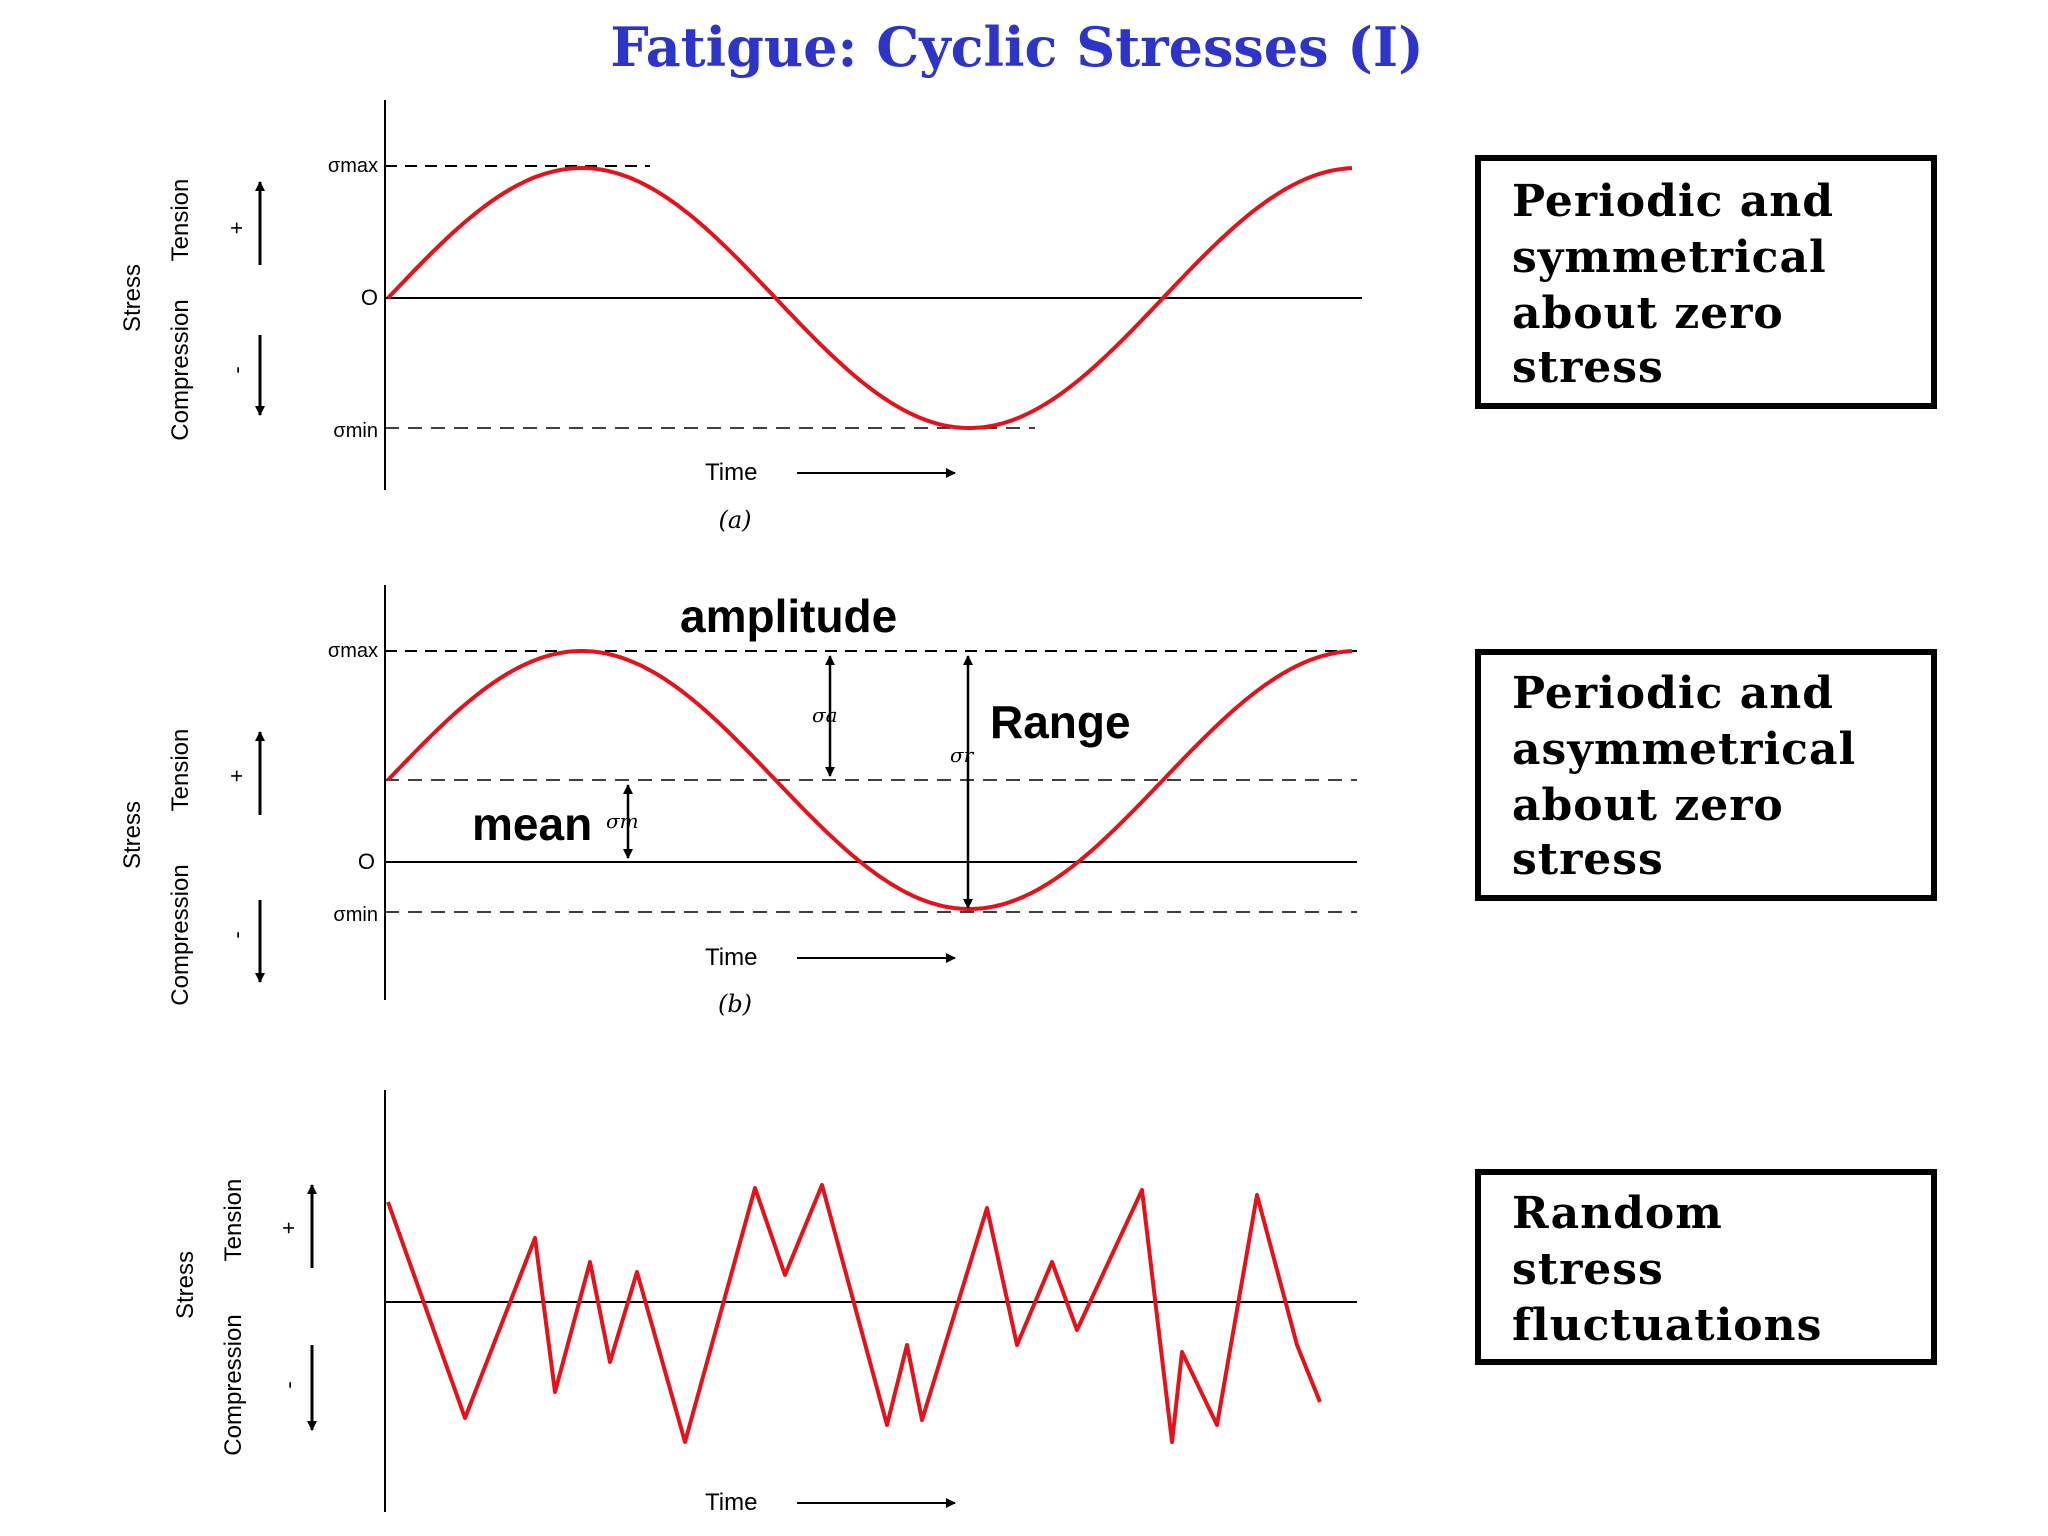 The image size is (2048, 1536). Describe the element at coordinates (236, 369) in the screenshot. I see `panel-a-minus-sign: -` at that location.